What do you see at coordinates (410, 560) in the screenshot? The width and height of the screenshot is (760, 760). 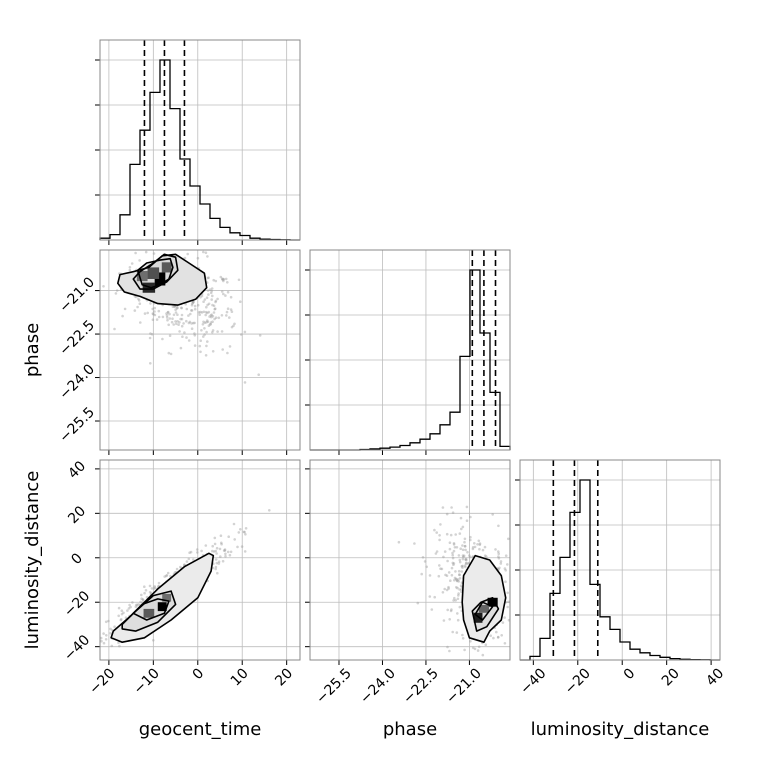 I see `panel-frame` at bounding box center [410, 560].